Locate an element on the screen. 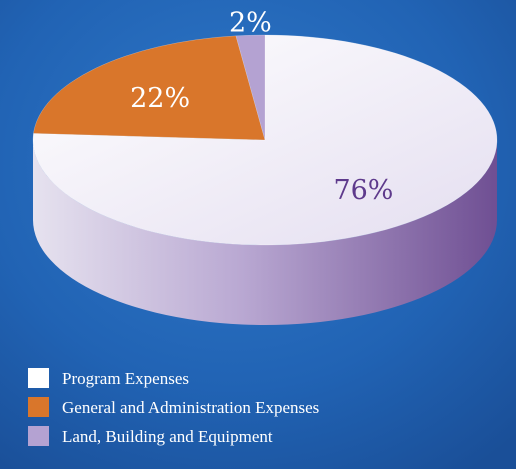 This screenshot has width=516, height=469. pie-label: 2% is located at coordinates (250, 23).